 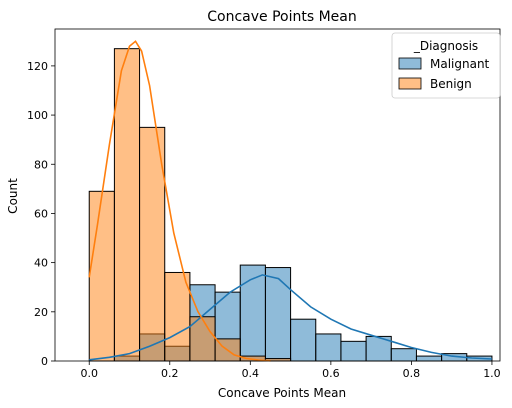 I want to click on x-tick-label-3: 0.6, so click(x=331, y=373).